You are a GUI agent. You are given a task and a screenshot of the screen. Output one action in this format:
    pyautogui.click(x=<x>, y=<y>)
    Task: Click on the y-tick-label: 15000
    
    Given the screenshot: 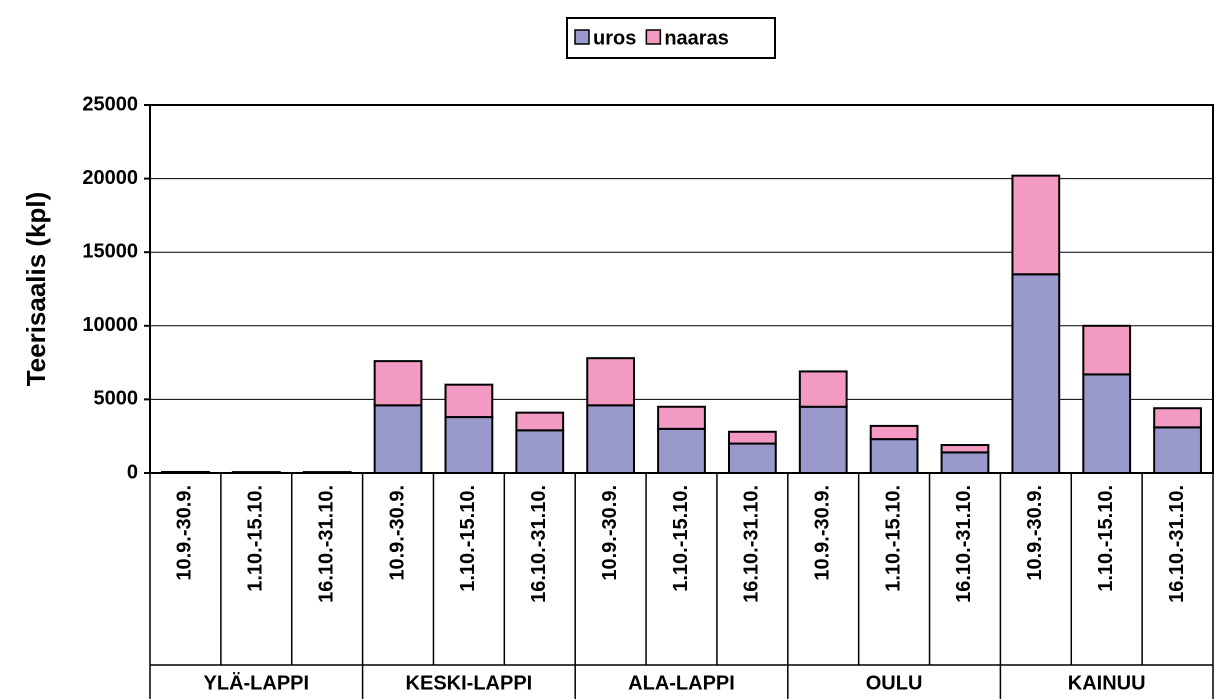 What is the action you would take?
    pyautogui.click(x=110, y=251)
    